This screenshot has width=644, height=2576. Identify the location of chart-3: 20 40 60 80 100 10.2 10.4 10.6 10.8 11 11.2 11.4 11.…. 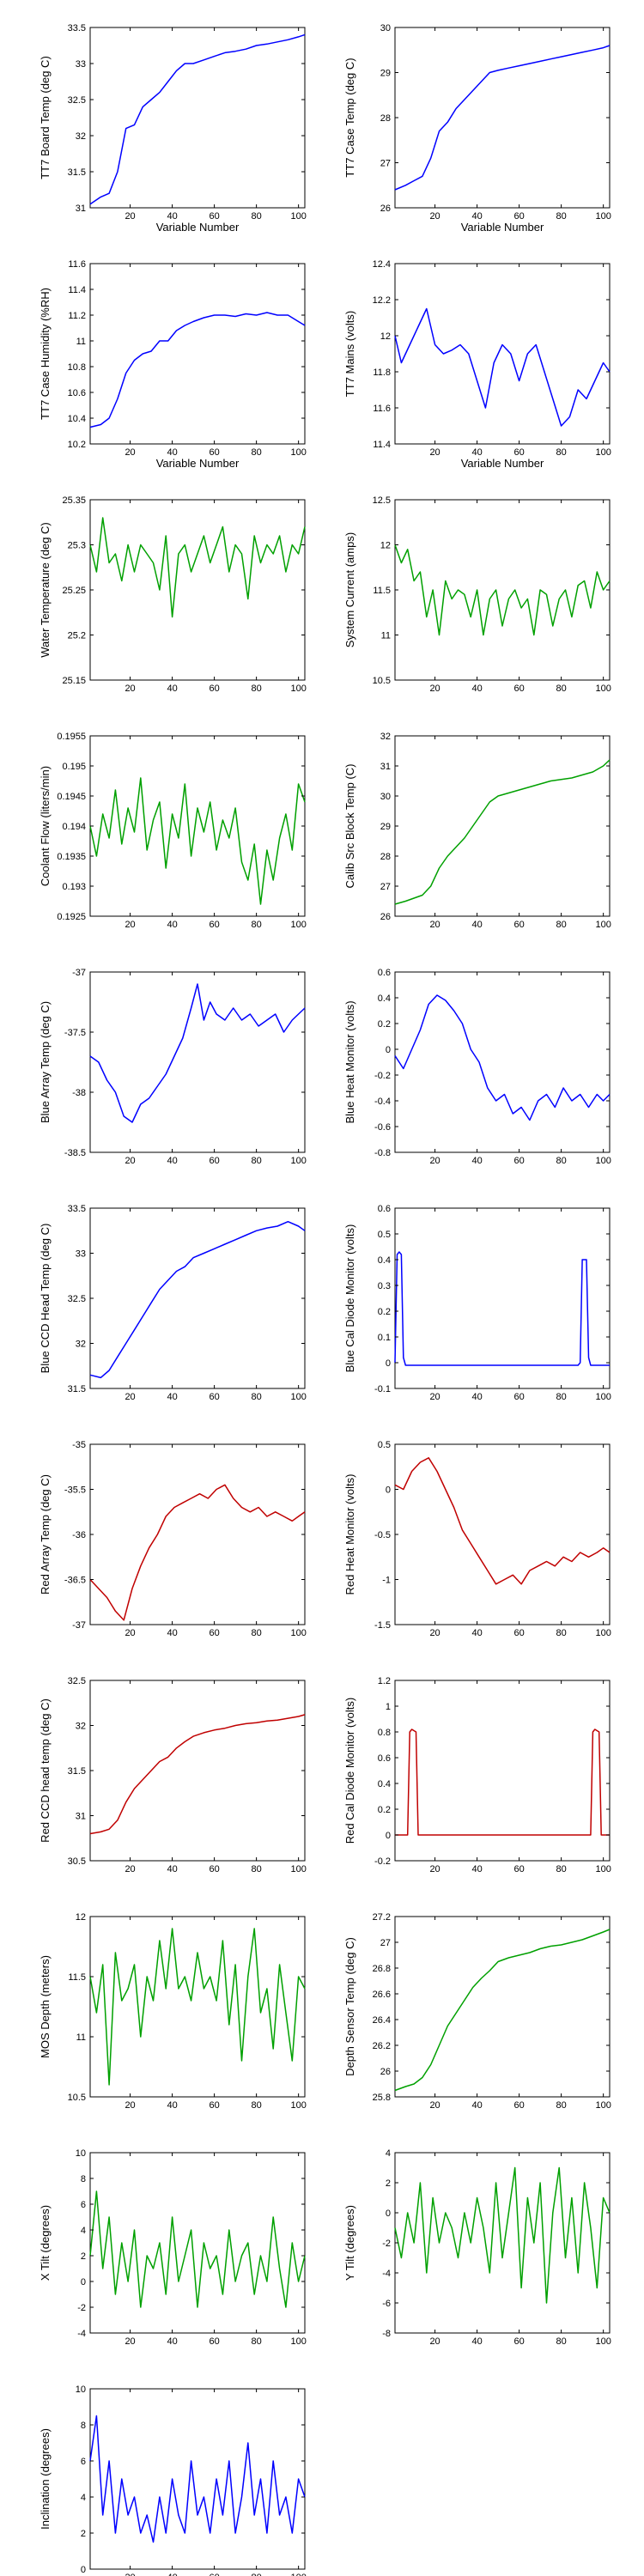
(173, 365).